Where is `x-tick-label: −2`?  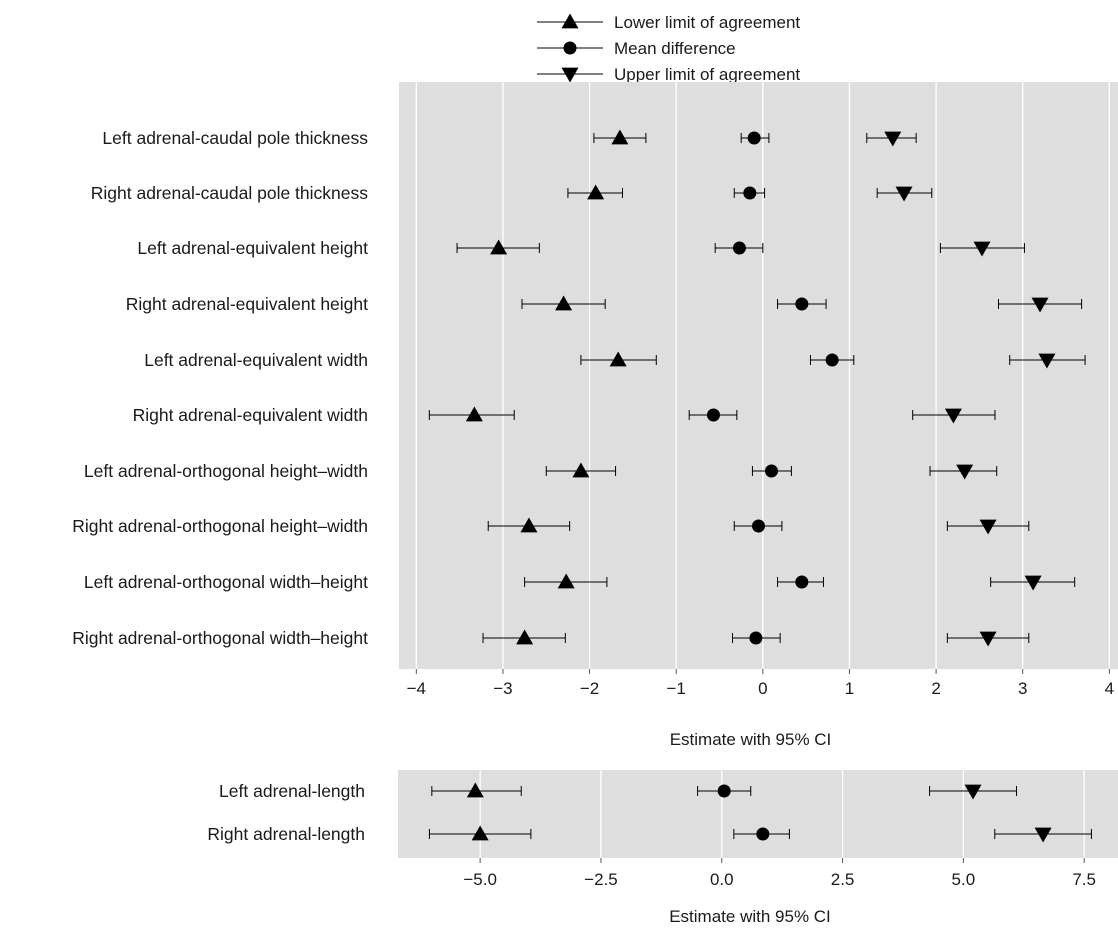 x-tick-label: −2 is located at coordinates (589, 688).